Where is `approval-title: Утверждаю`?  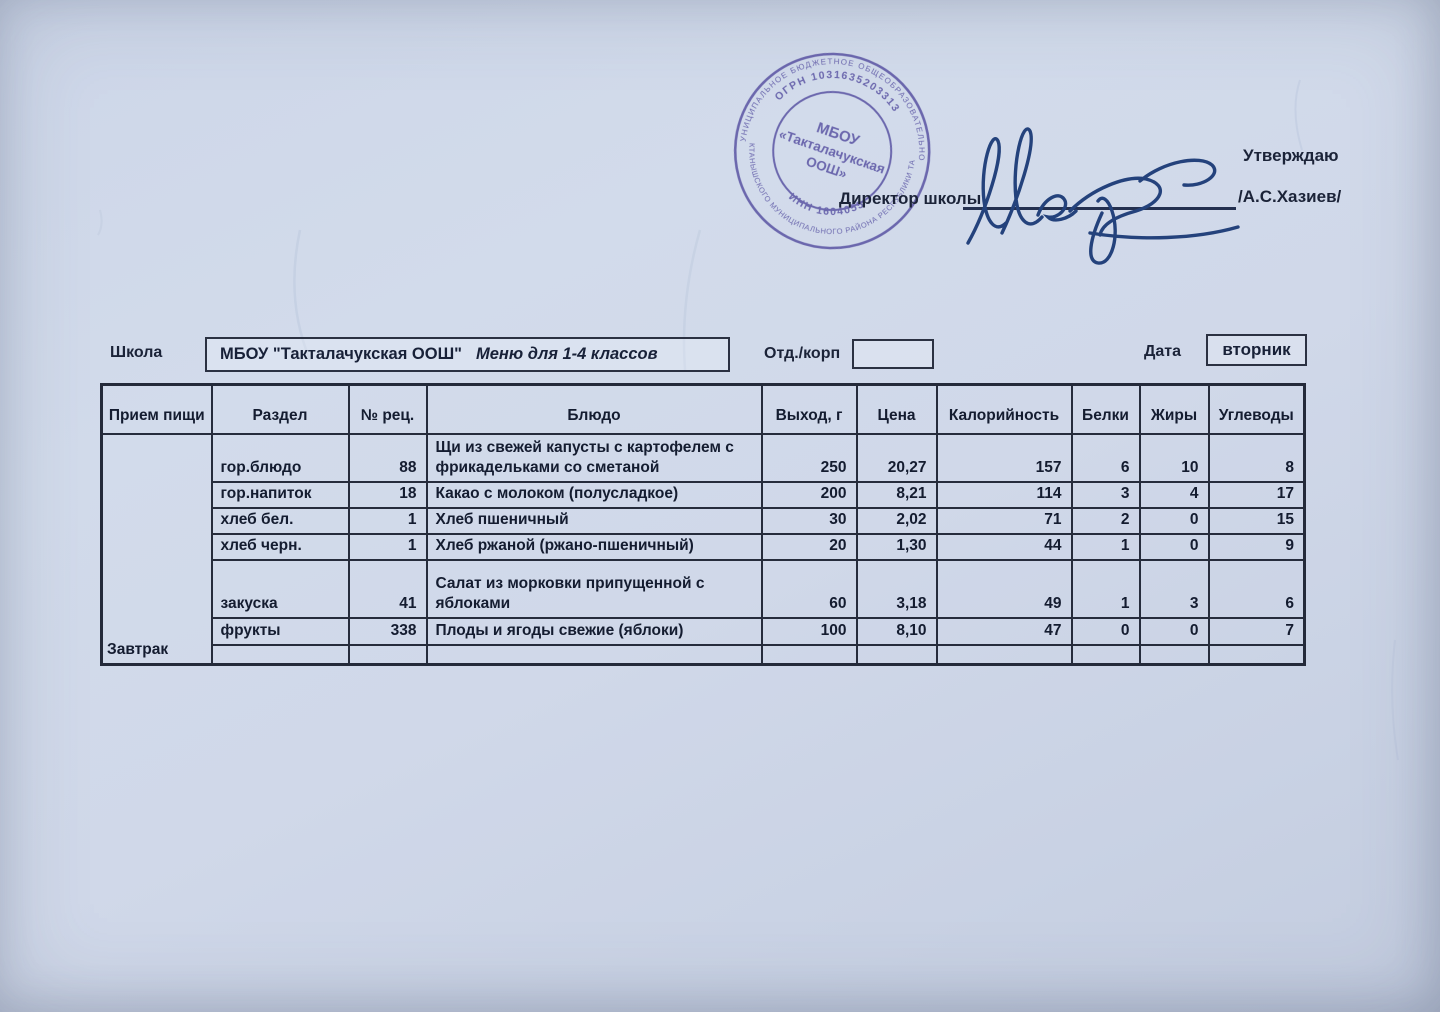 approval-title: Утверждаю is located at coordinates (1291, 155).